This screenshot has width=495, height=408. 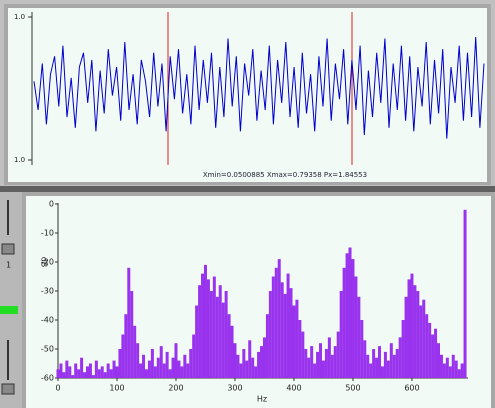 I want to click on y-axis-label: dB, so click(x=44, y=262).